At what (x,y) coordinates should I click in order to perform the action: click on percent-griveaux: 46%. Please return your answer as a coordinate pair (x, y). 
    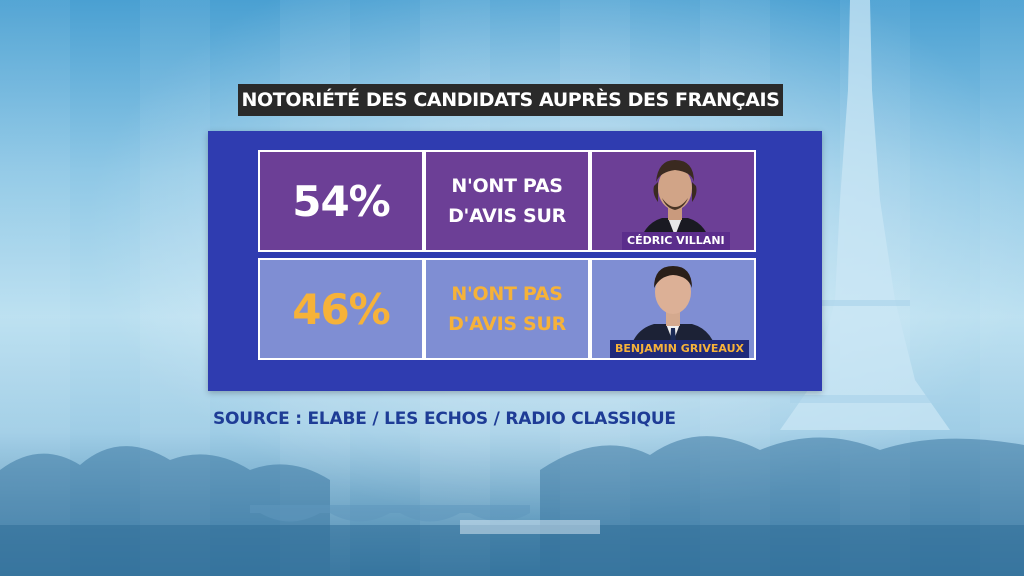
    Looking at the image, I should click on (341, 309).